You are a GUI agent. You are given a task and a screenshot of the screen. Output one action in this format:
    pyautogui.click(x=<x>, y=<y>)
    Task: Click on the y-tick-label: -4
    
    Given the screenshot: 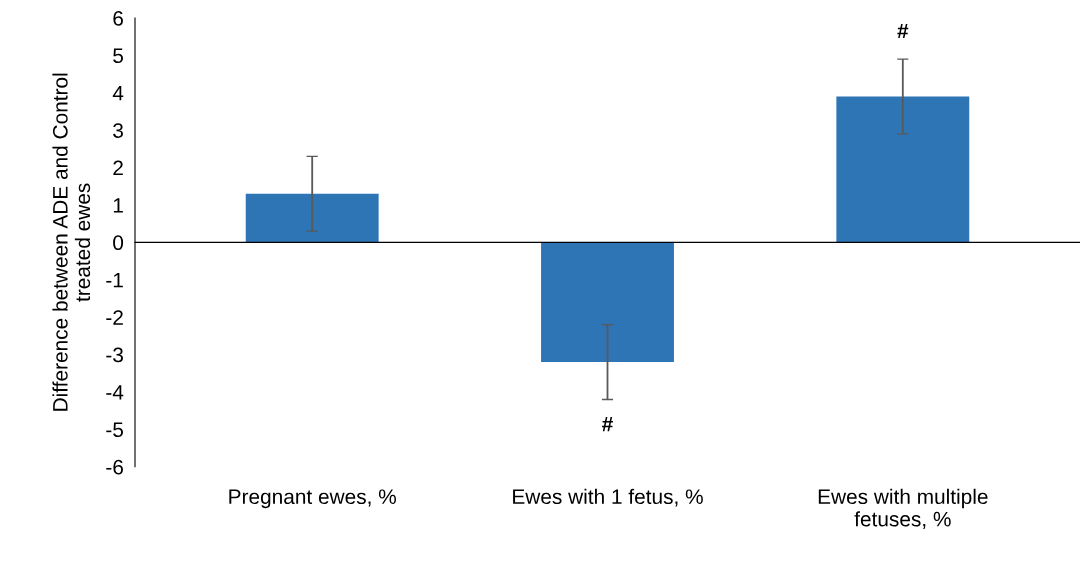 What is the action you would take?
    pyautogui.click(x=115, y=392)
    